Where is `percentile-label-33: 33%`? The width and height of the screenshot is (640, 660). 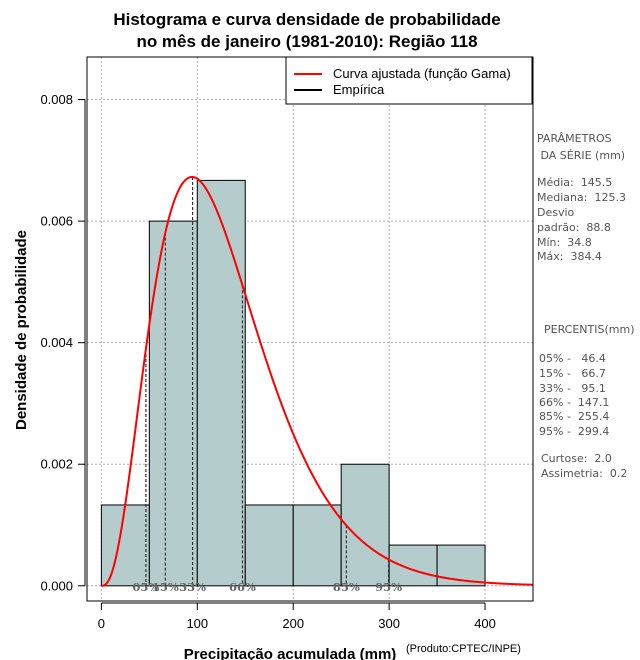 percentile-label-33: 33% is located at coordinates (192, 587).